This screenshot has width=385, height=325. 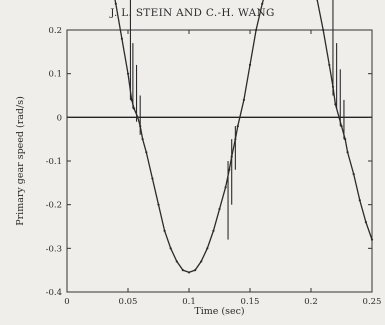 What do you see at coordinates (311, 302) in the screenshot?
I see `x-tick-label: 0.2` at bounding box center [311, 302].